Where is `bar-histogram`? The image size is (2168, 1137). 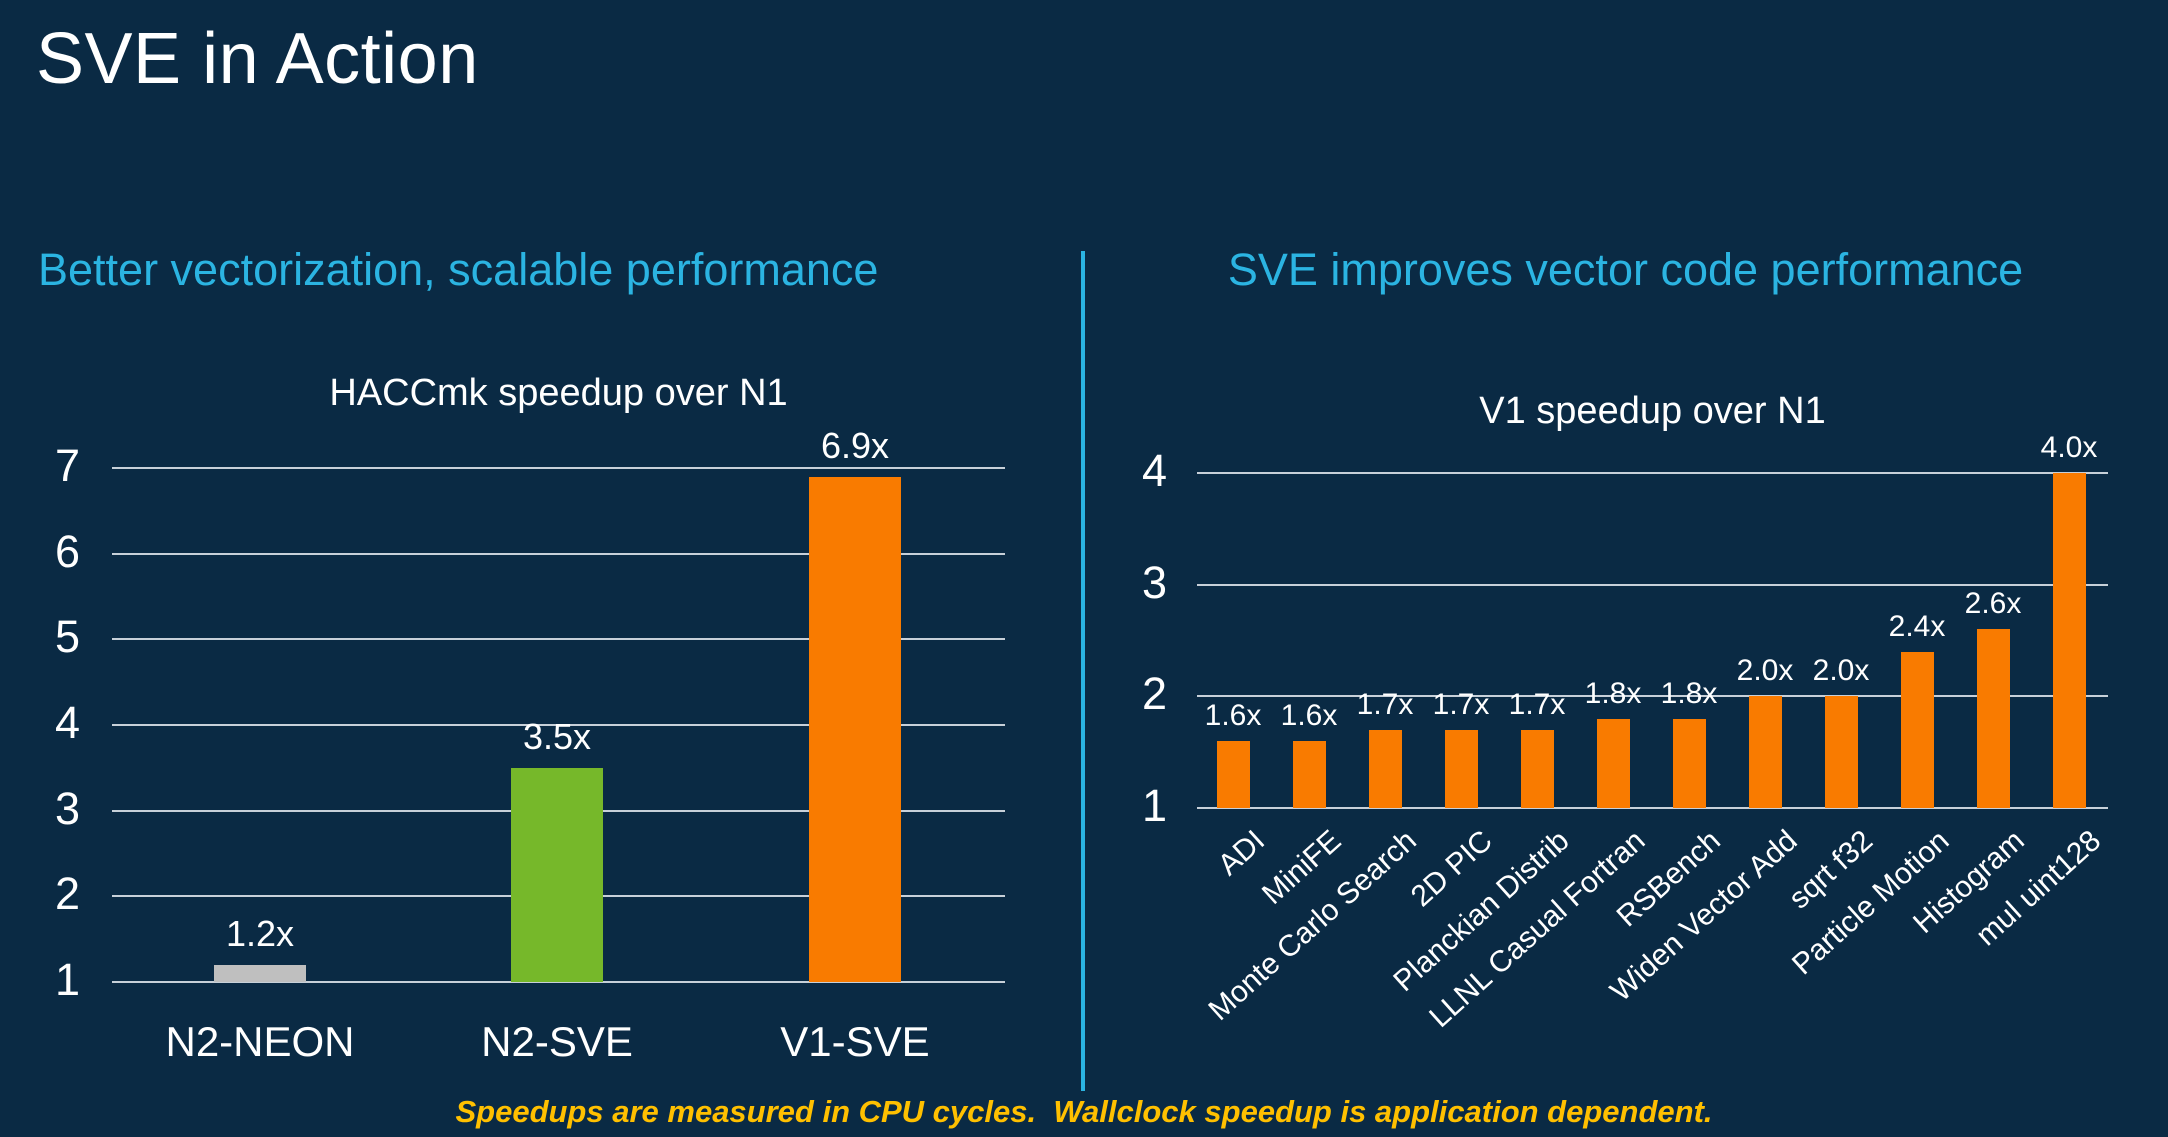 bar-histogram is located at coordinates (1993, 718).